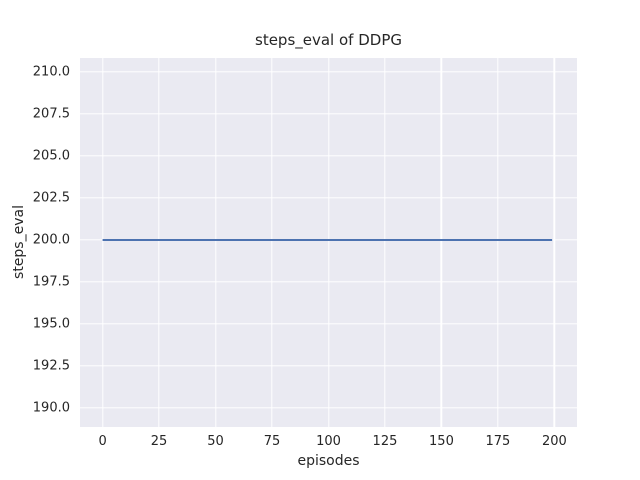 This screenshot has width=640, height=480. I want to click on chart-title: steps_eval of DDPG, so click(328, 40).